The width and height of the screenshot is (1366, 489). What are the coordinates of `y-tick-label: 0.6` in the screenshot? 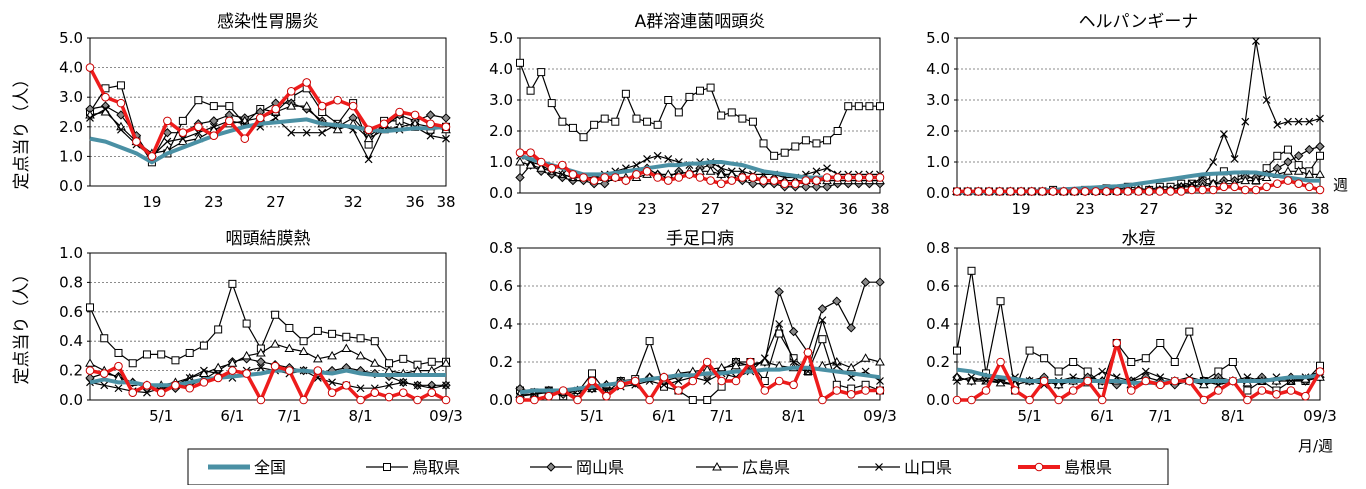 It's located at (501, 286).